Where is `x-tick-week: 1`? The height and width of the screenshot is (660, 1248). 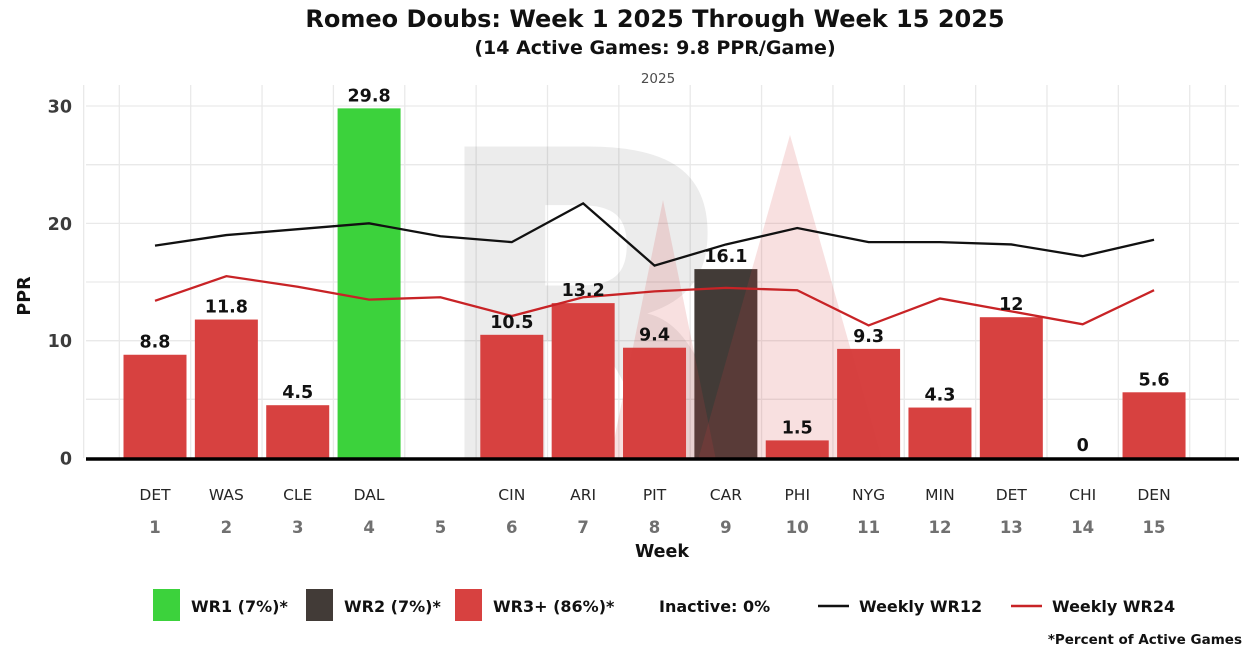
x-tick-week: 1 is located at coordinates (154, 527).